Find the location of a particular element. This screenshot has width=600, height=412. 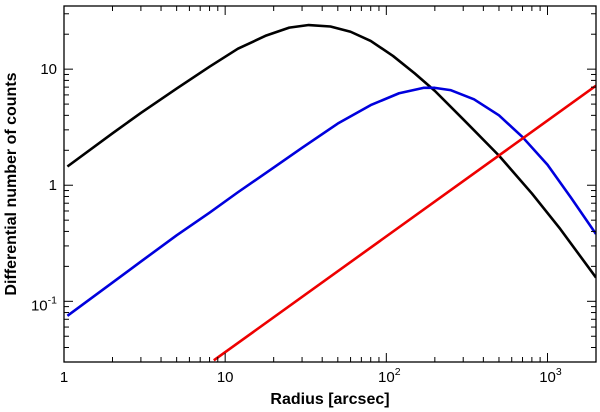

x-tick-label: 1 is located at coordinates (64, 377).